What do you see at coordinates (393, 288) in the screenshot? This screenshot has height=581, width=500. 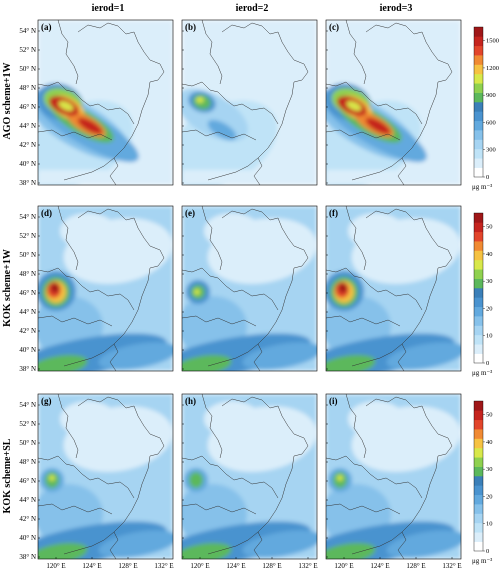 I see `map-panel-2-3: (f)` at bounding box center [393, 288].